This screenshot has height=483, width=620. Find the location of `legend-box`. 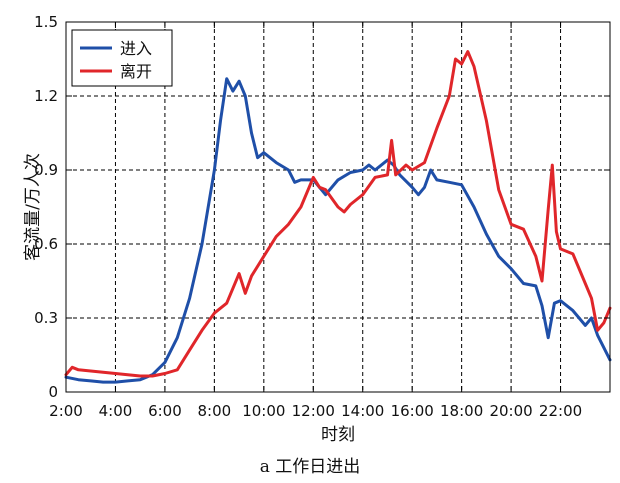

legend-box is located at coordinates (122, 58).